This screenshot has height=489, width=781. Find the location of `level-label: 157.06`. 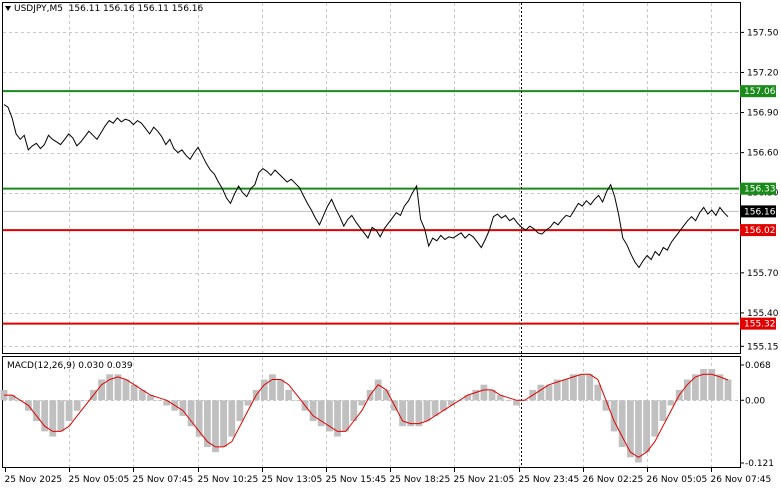

level-label: 157.06 is located at coordinates (760, 92).